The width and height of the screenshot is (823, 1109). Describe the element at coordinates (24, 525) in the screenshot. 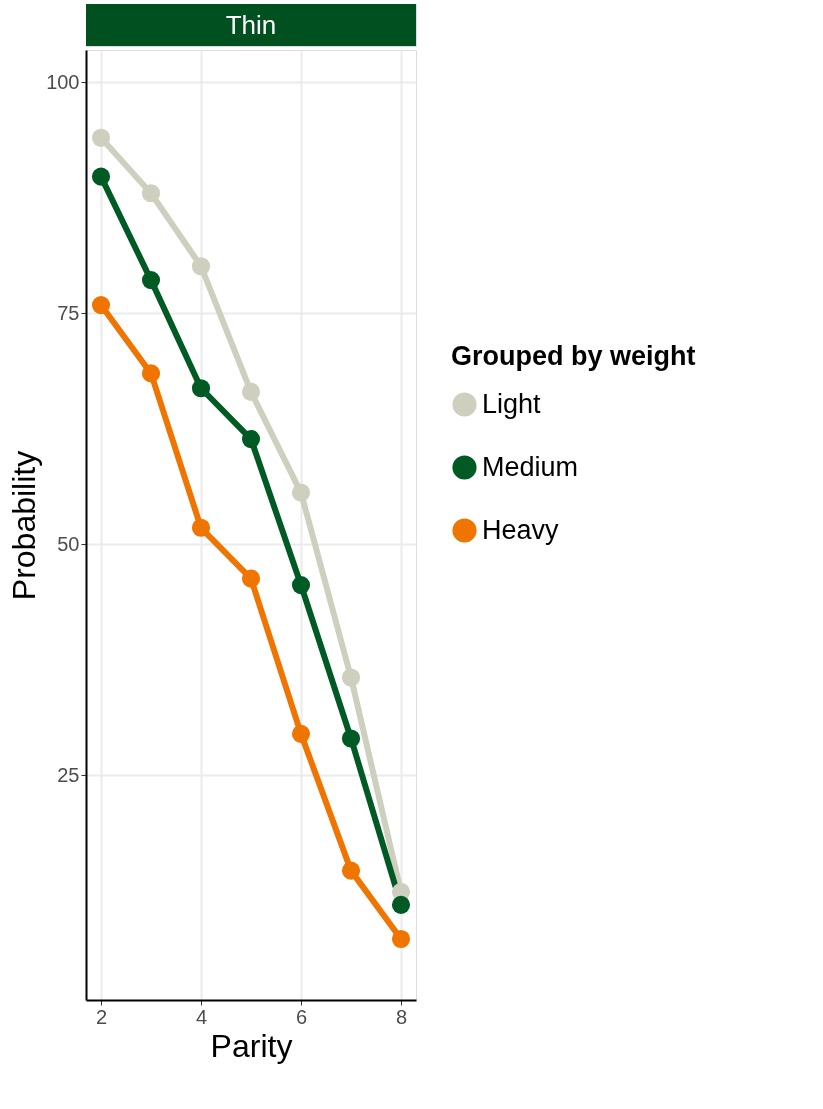

I see `y-axis-title: Probability` at that location.